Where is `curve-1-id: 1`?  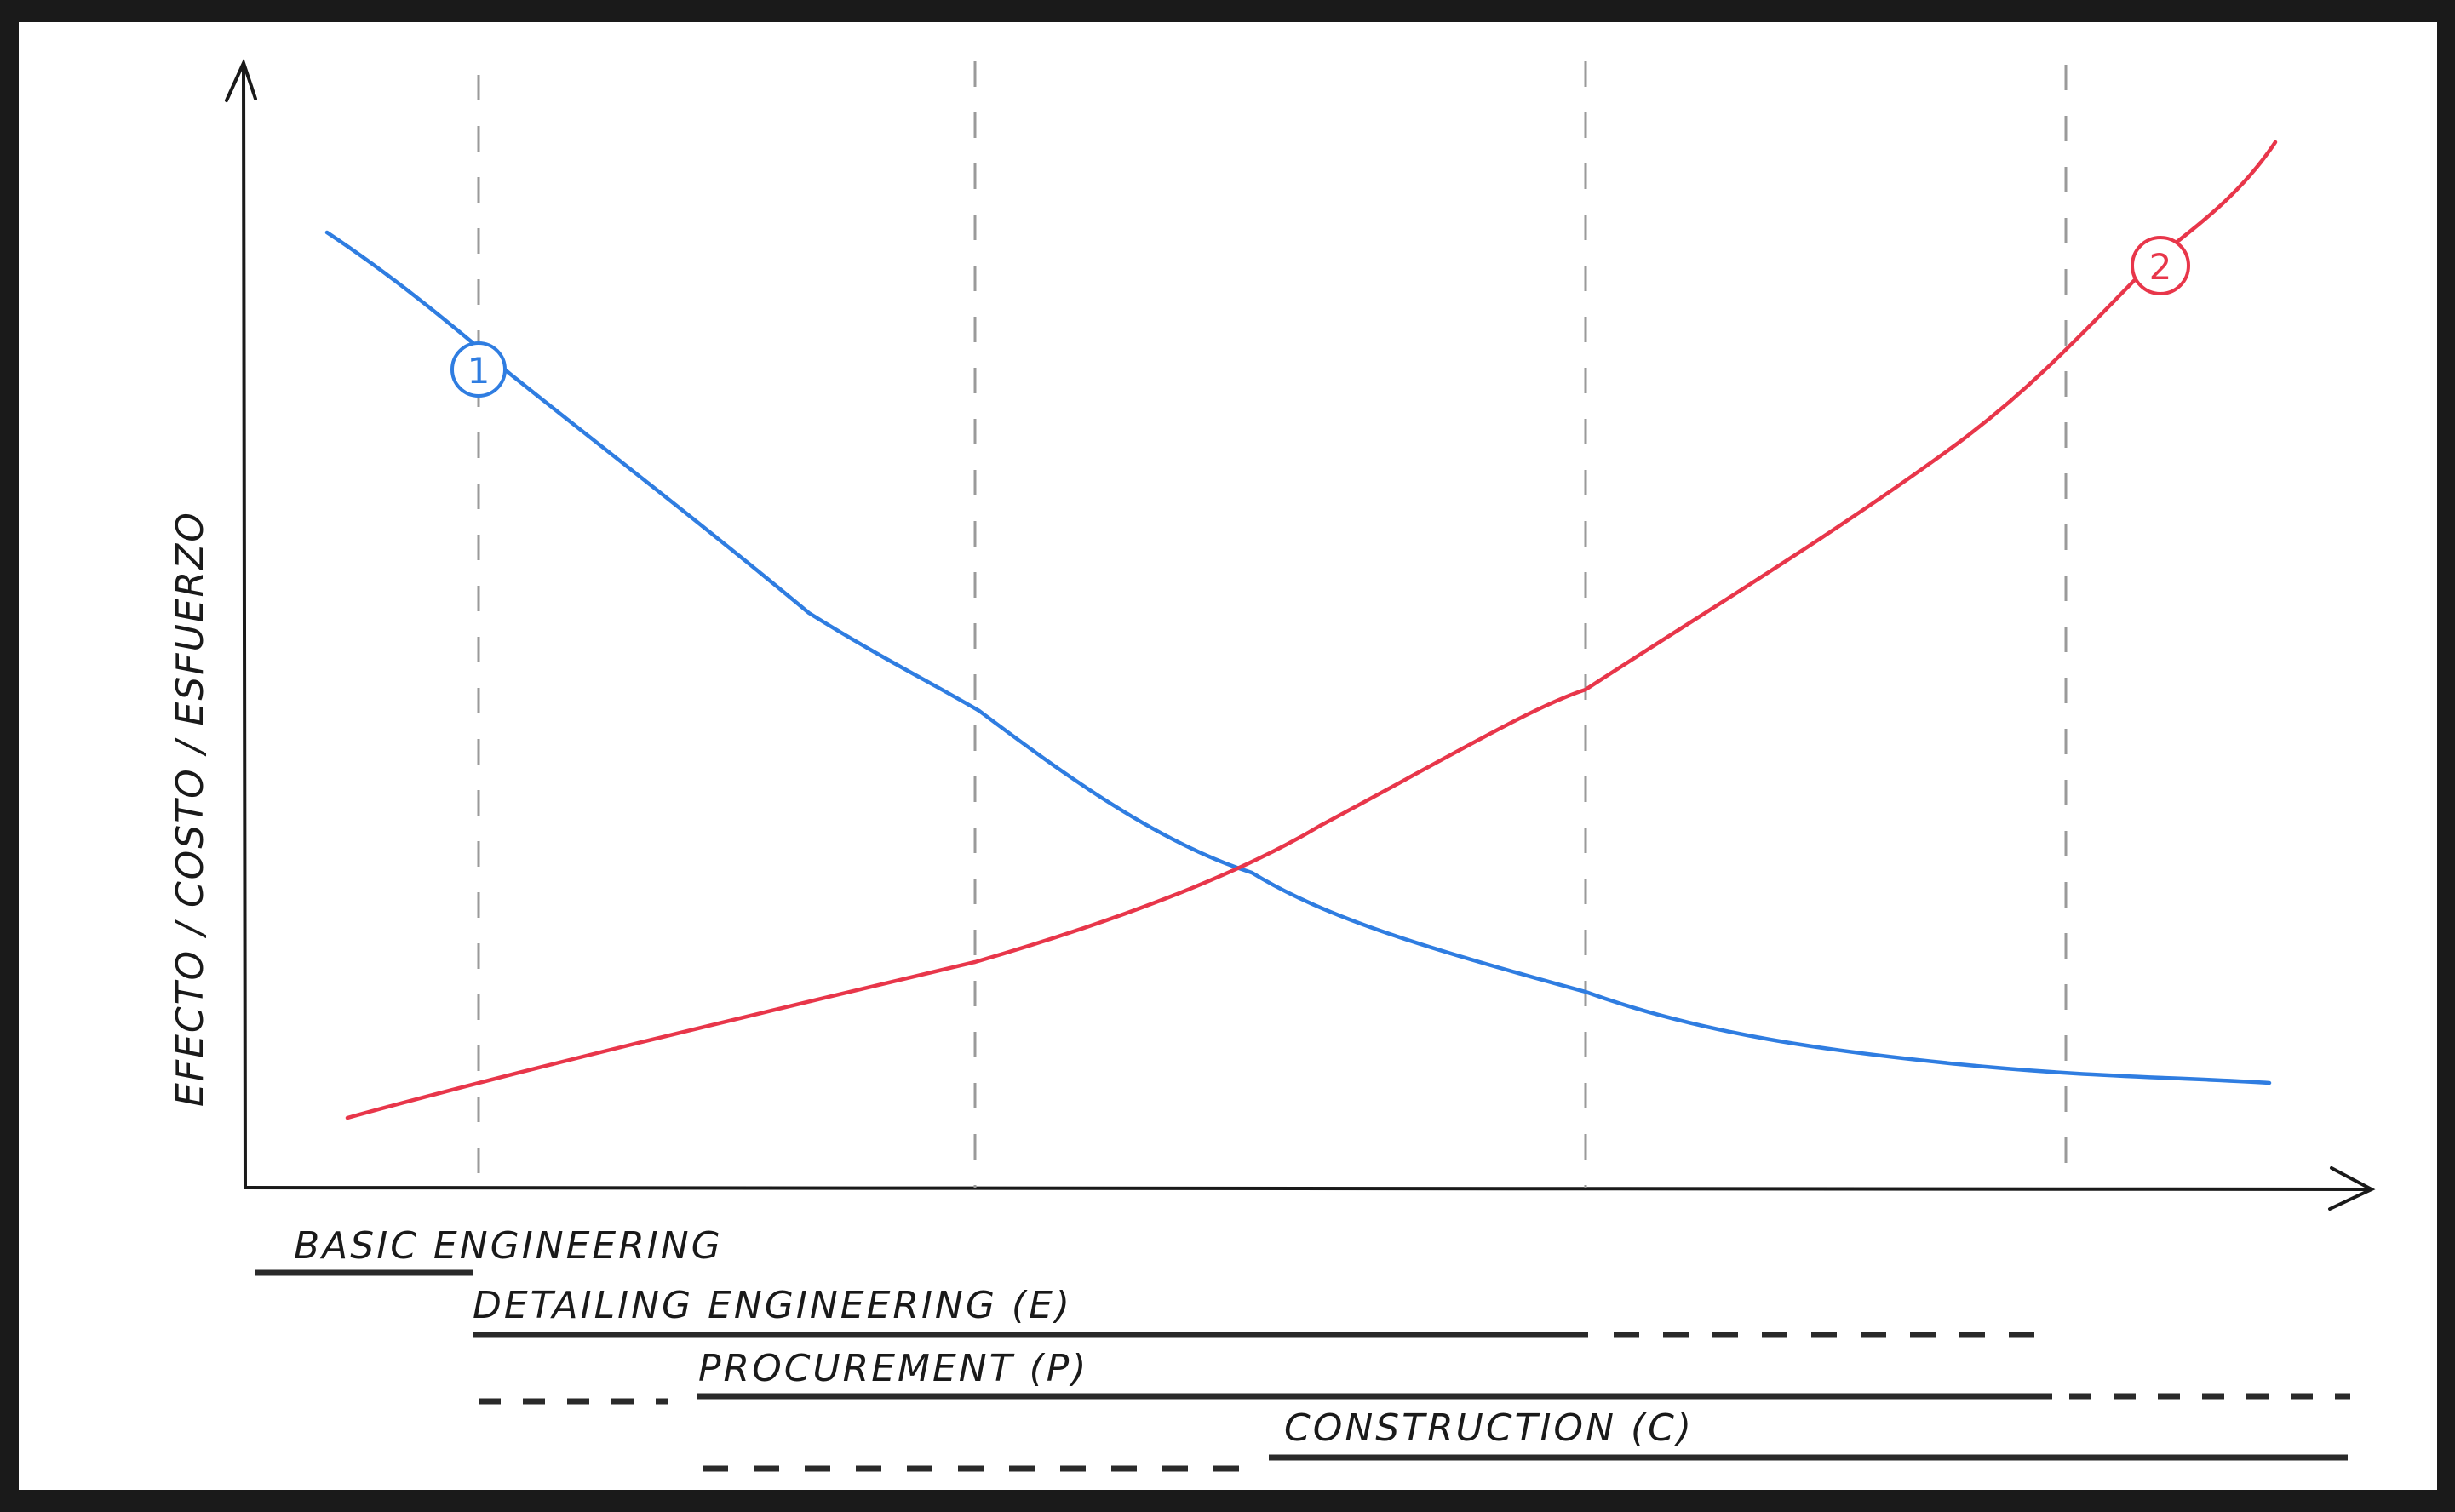 curve-1-id: 1 is located at coordinates (479, 371).